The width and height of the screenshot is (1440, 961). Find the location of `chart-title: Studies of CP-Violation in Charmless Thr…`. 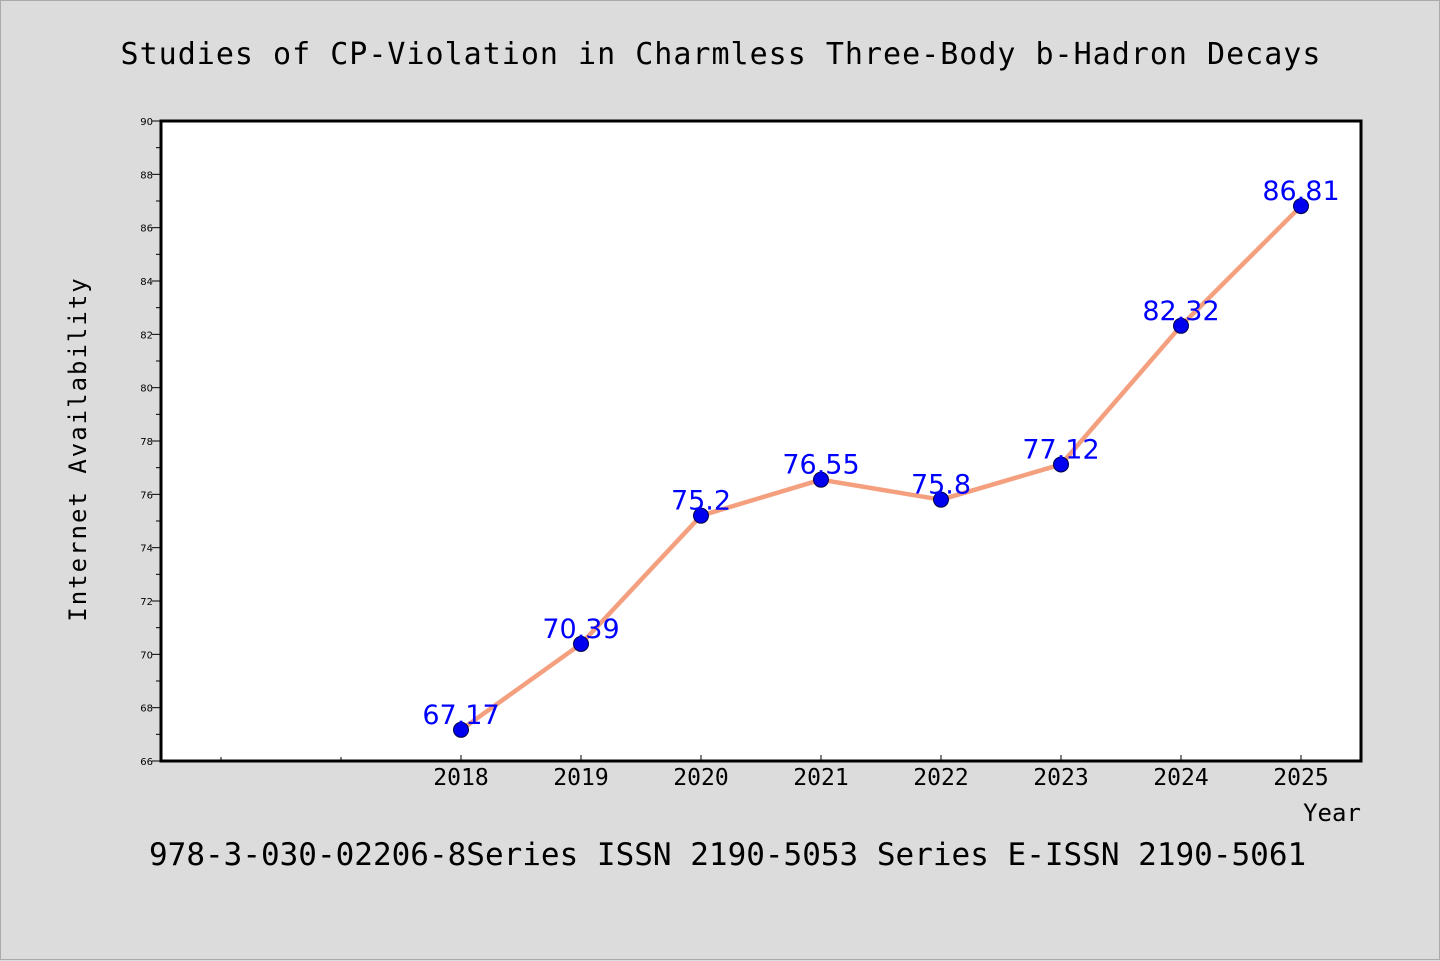

chart-title: Studies of CP-Violation in Charmless Thr… is located at coordinates (721, 54).